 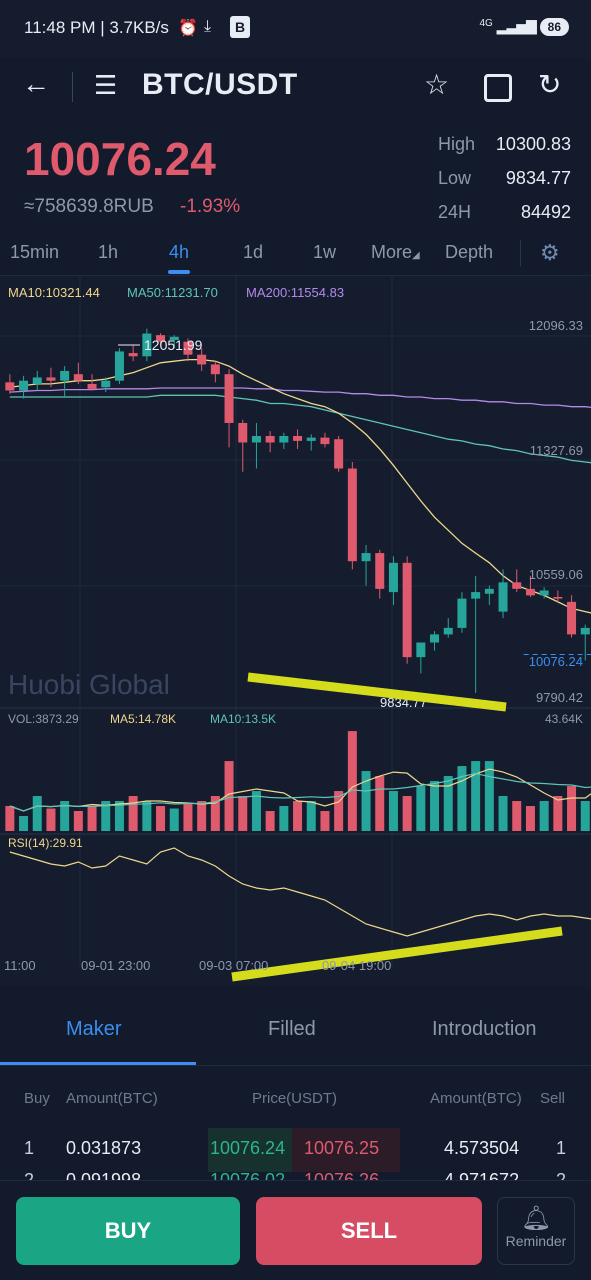 What do you see at coordinates (220, 84) in the screenshot?
I see `pair-title: BTC/USDT` at bounding box center [220, 84].